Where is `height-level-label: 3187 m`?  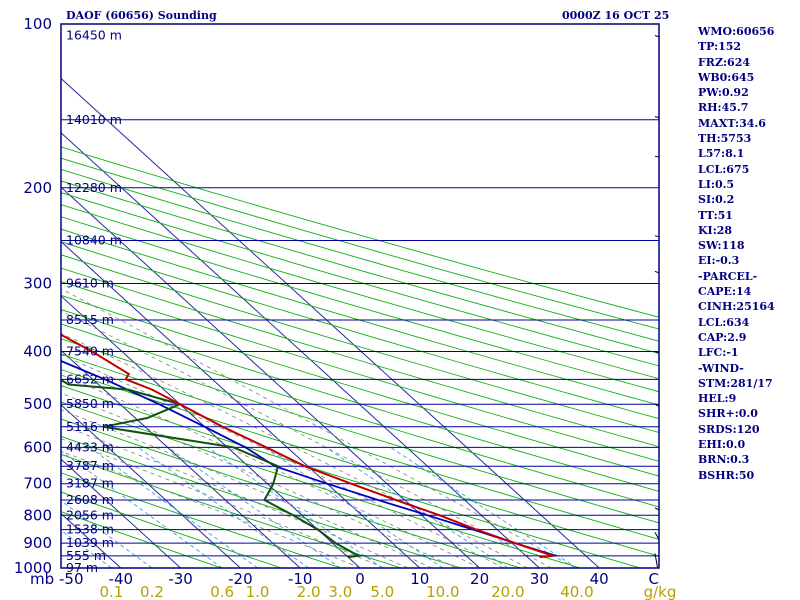
height-level-label: 3187 m is located at coordinates (90, 483).